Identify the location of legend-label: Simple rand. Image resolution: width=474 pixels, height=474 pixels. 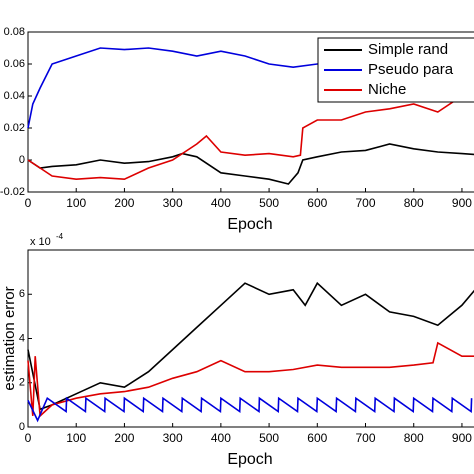
(408, 49).